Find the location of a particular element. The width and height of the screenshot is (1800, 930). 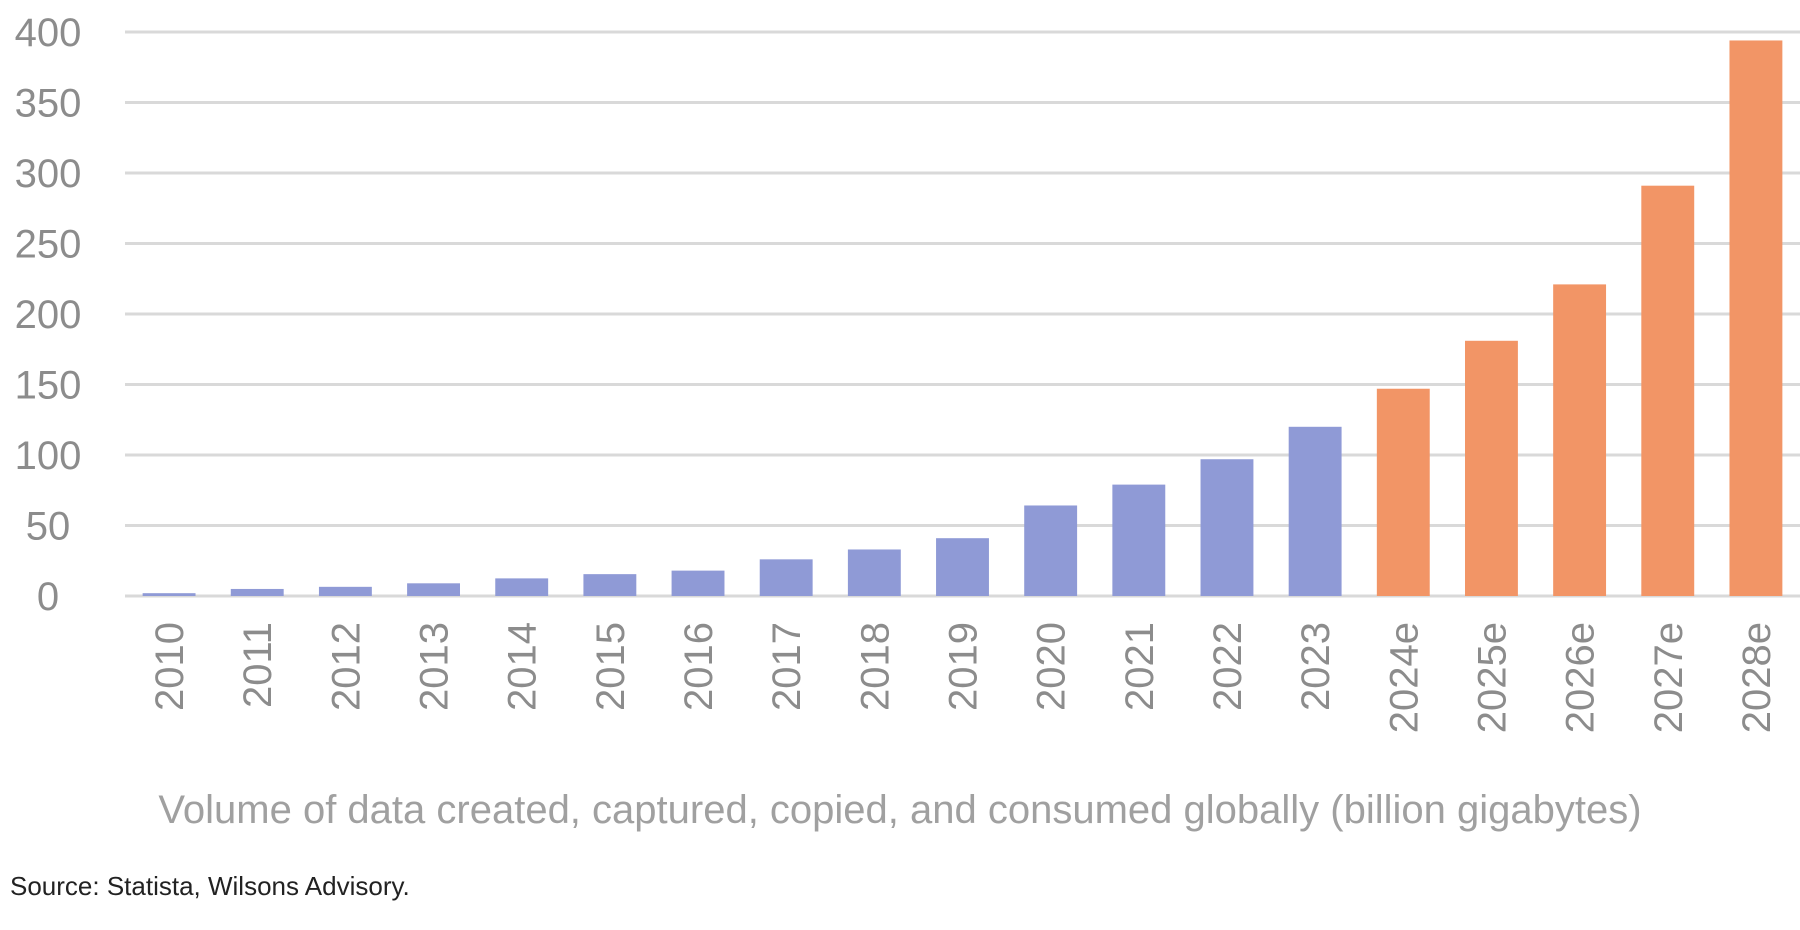

bar-2018 is located at coordinates (874, 572).